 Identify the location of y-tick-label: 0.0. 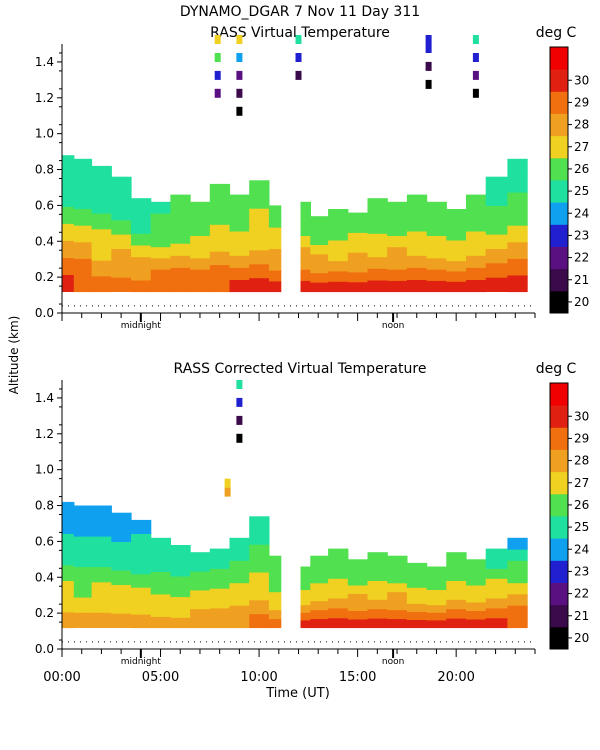
(44, 649).